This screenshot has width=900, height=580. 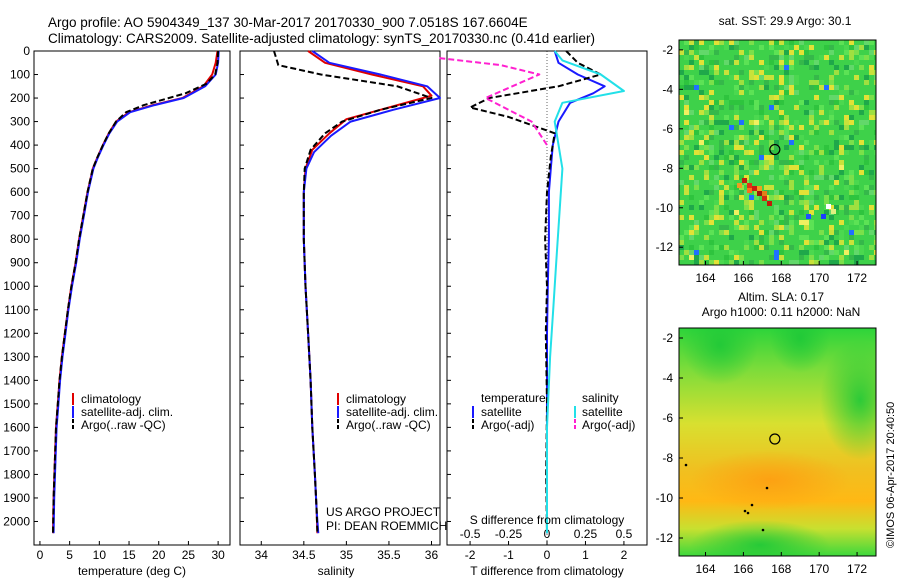 I want to click on map-y-tick-label: -12, so click(x=665, y=247).